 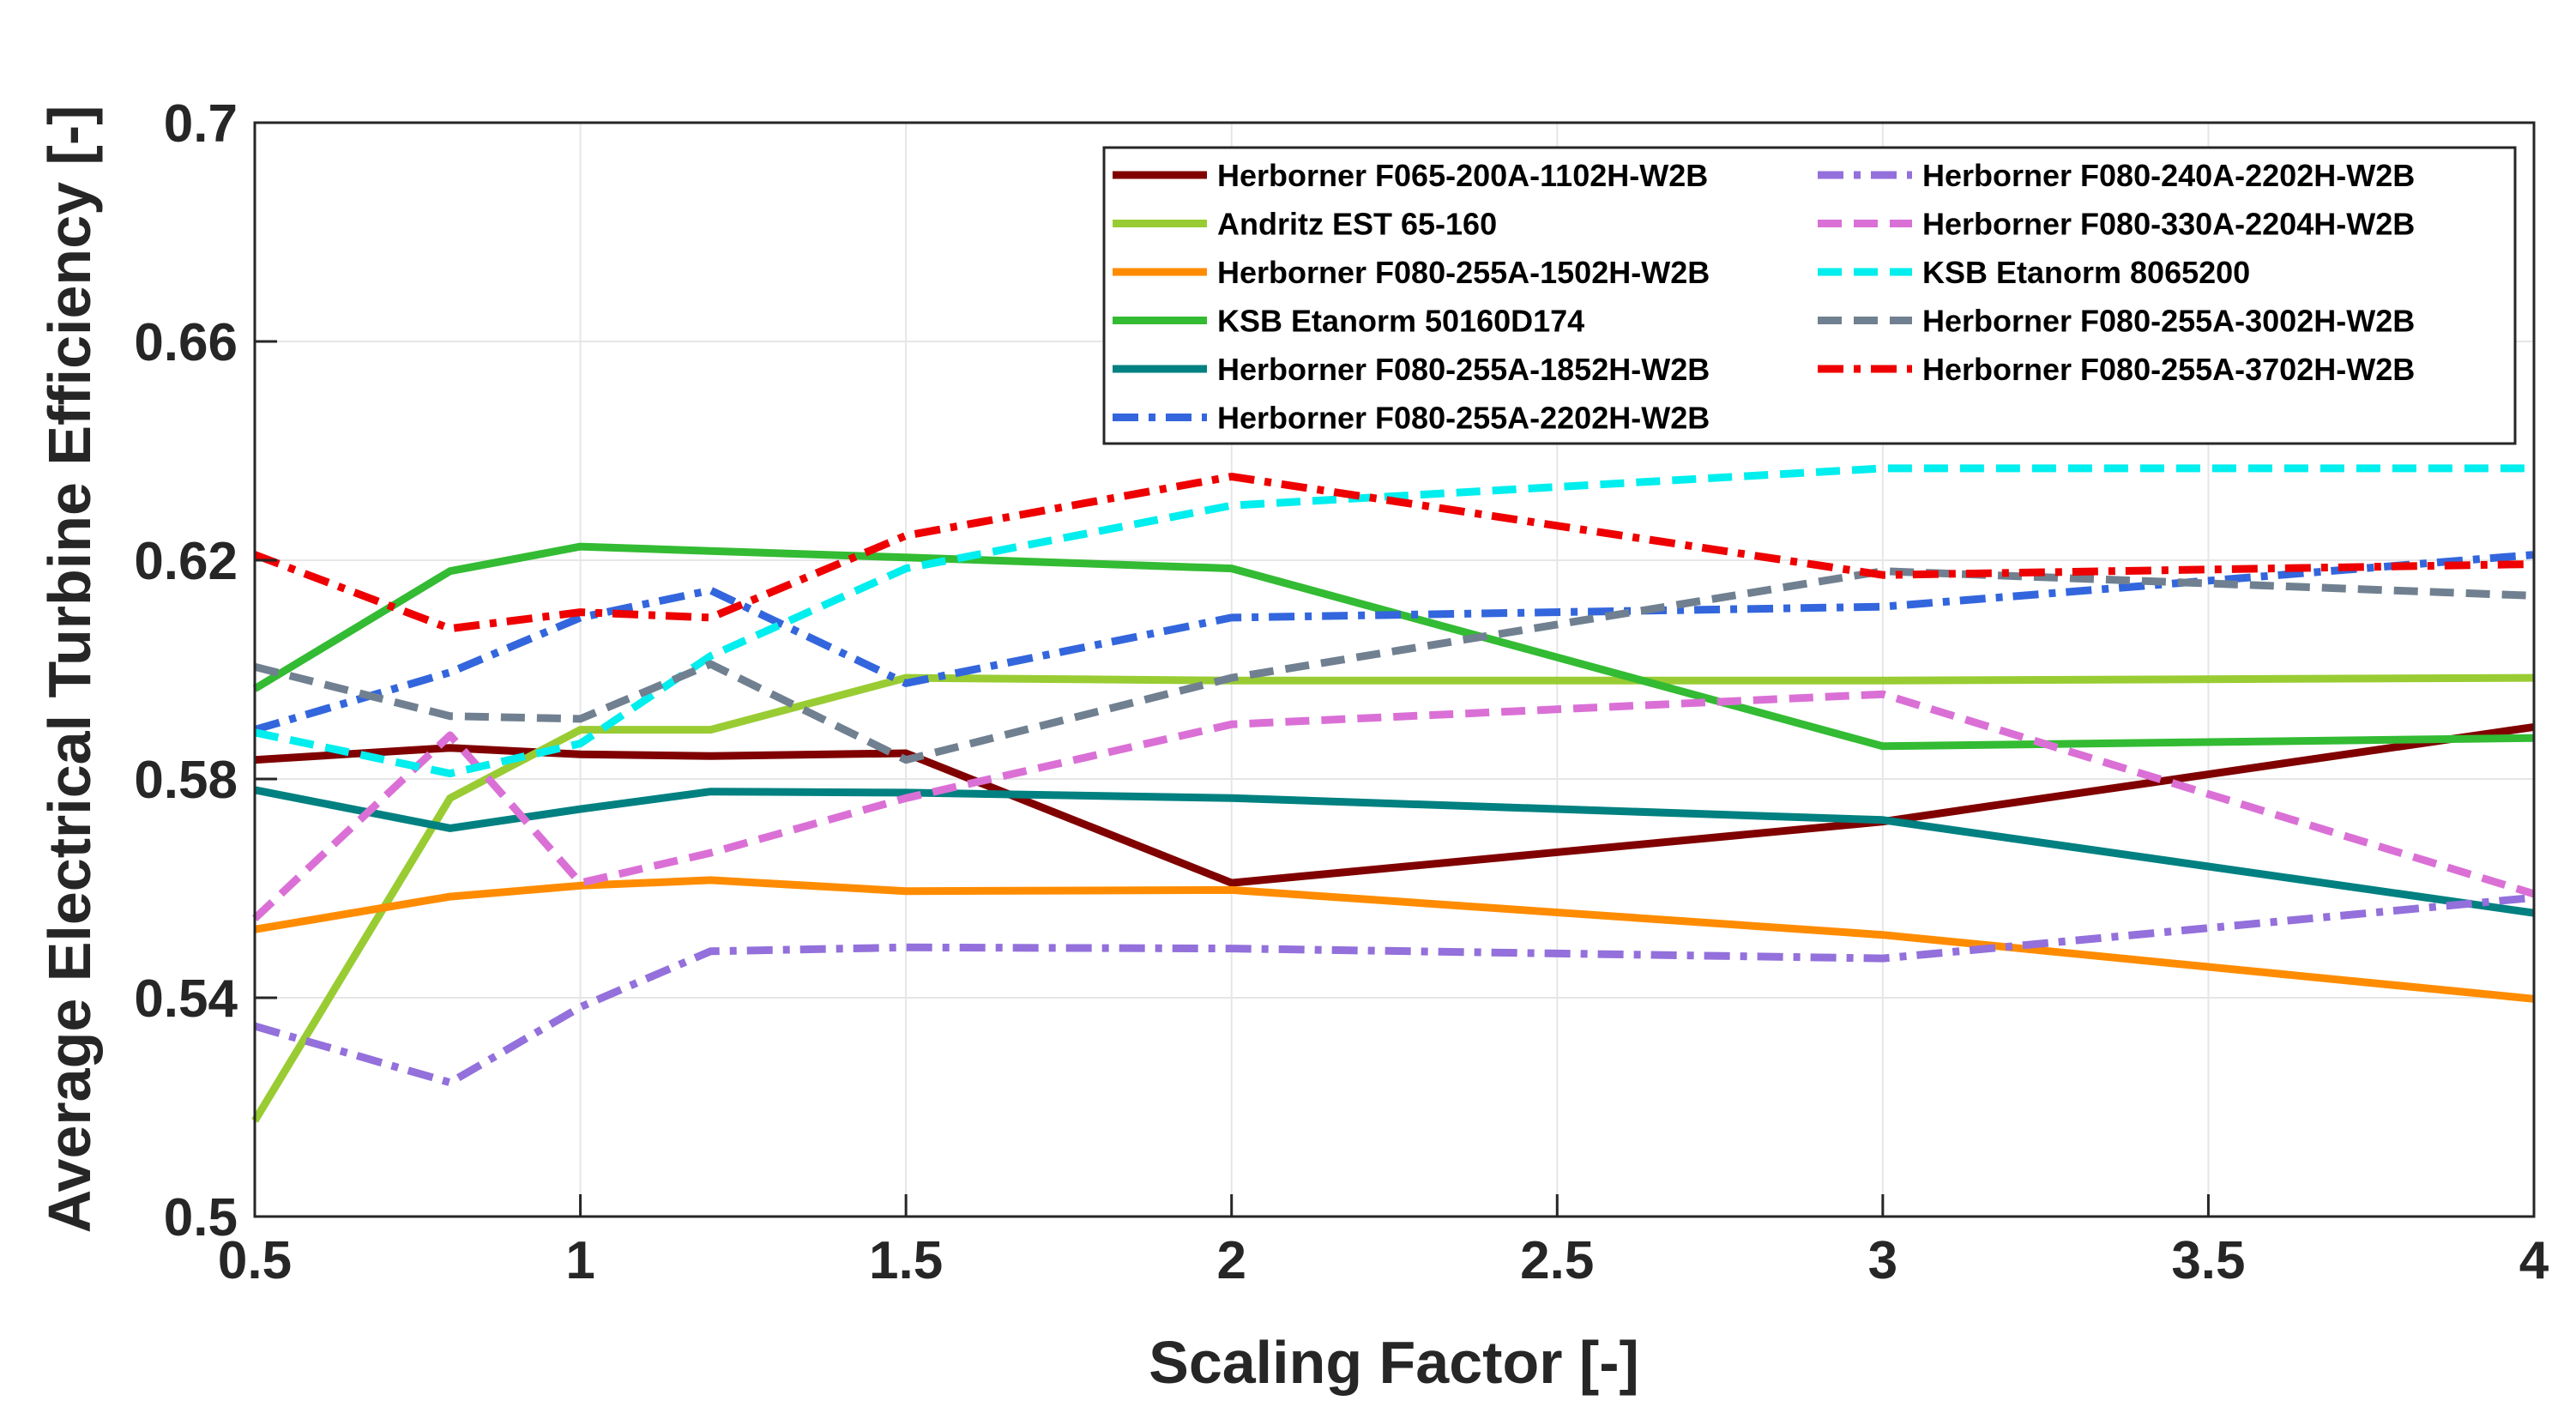 What do you see at coordinates (201, 124) in the screenshot?
I see `y-tick-label: 0.7` at bounding box center [201, 124].